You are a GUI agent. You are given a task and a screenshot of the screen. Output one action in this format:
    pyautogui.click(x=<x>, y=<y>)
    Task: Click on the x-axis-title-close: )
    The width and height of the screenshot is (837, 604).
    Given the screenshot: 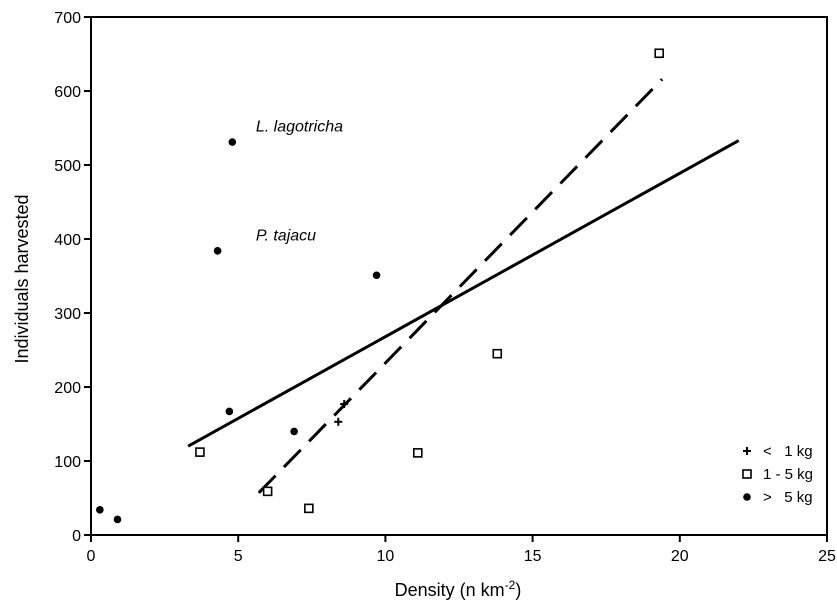 What is the action you would take?
    pyautogui.click(x=518, y=590)
    